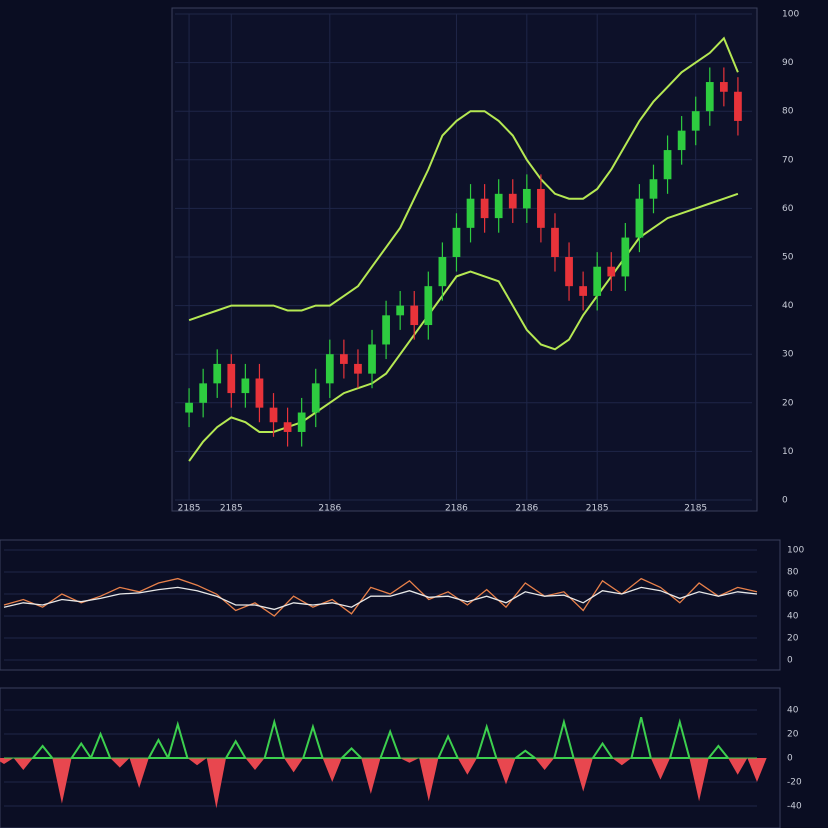 This screenshot has height=828, width=828. What do you see at coordinates (788, 355) in the screenshot?
I see `y-tick-label: 30` at bounding box center [788, 355].